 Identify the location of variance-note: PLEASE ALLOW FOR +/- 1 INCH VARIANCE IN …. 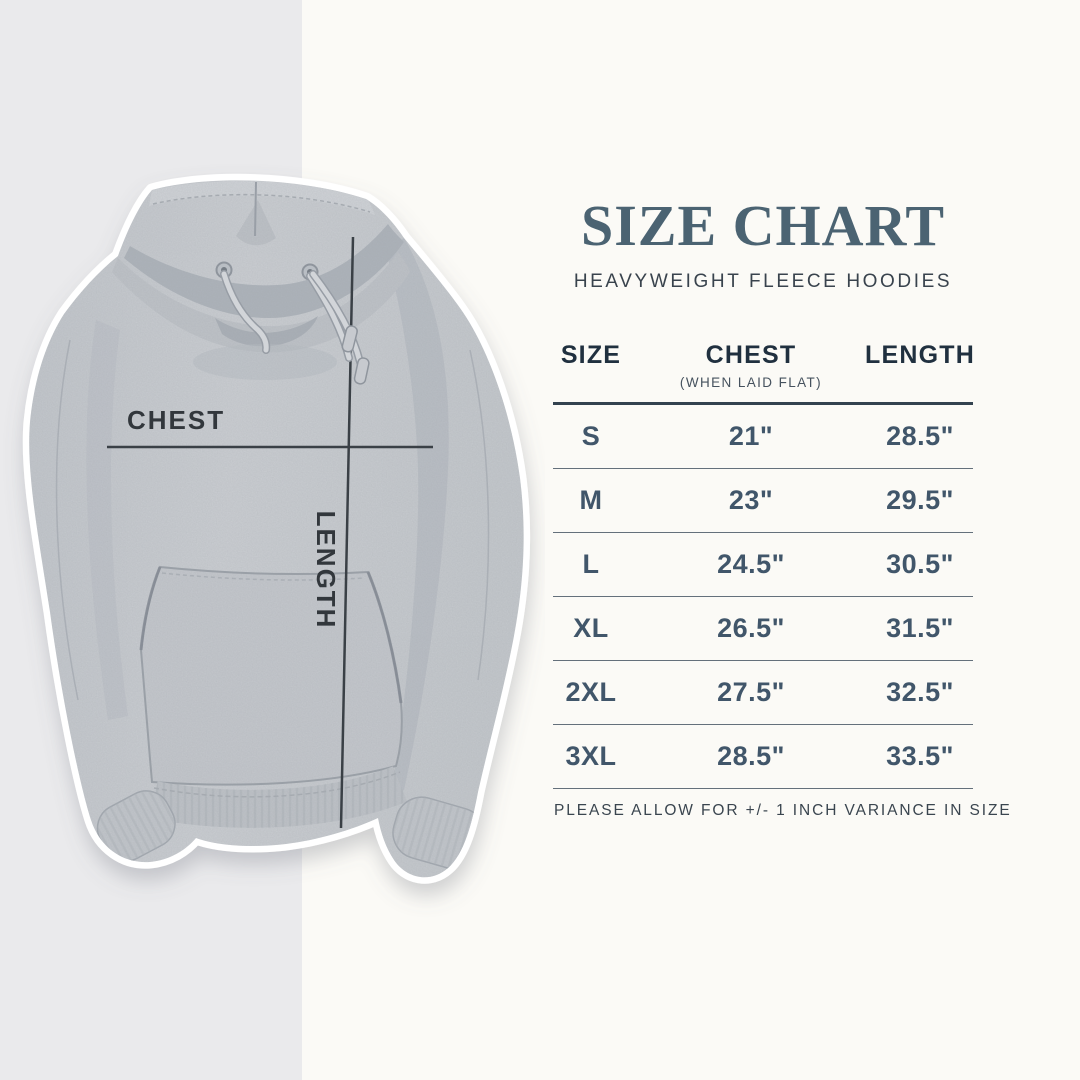
(783, 810).